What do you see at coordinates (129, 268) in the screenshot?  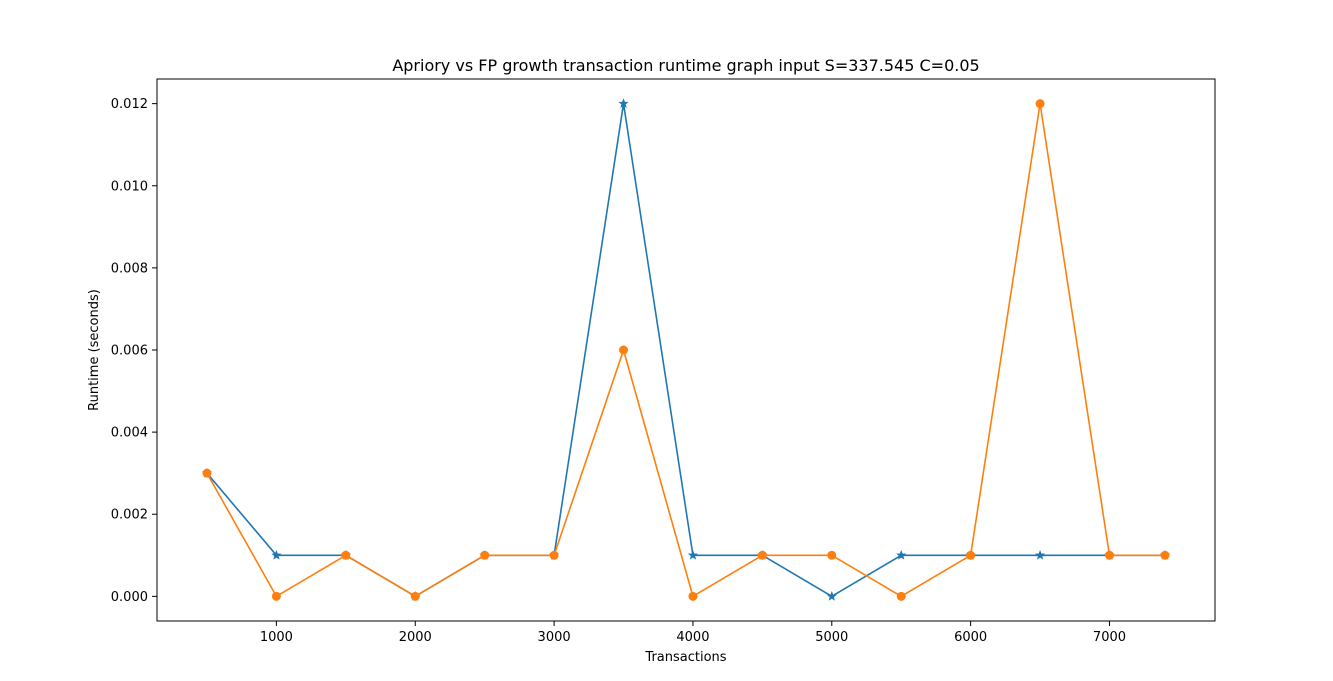 I see `y-tick-label: 0.008` at bounding box center [129, 268].